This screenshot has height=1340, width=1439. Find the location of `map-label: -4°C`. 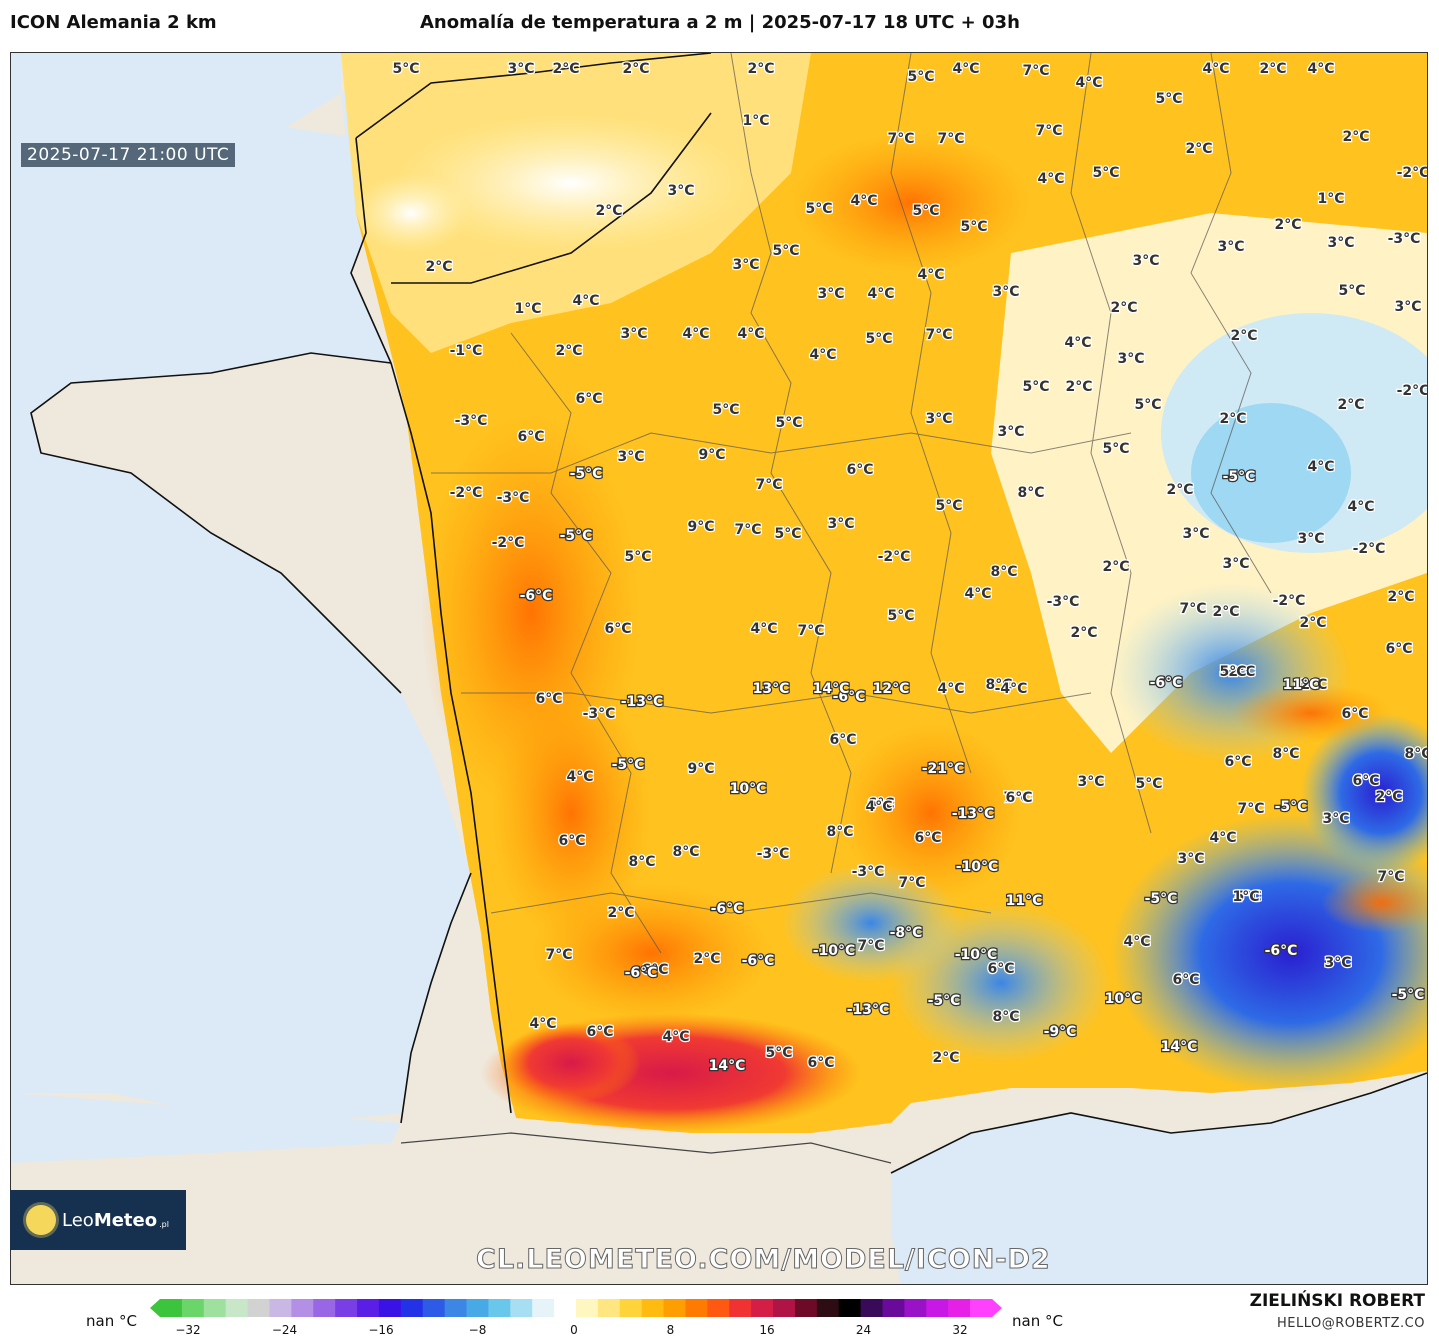

map-label: -4°C is located at coordinates (1011, 689).